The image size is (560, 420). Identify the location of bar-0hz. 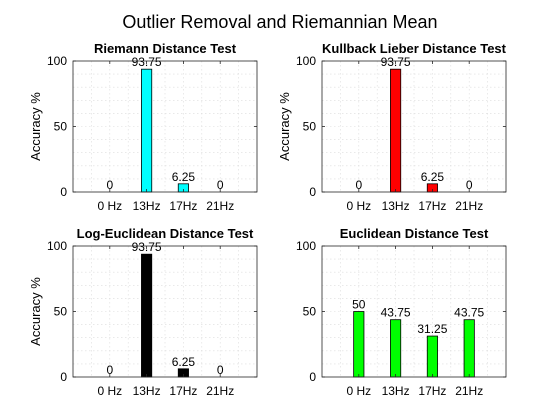
(359, 344).